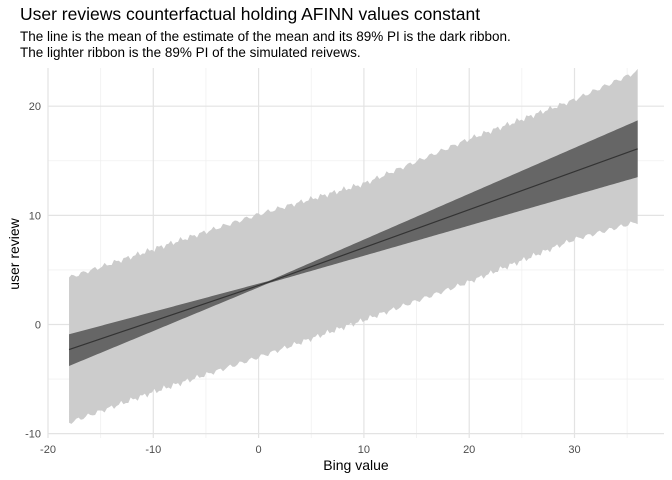 Image resolution: width=672 pixels, height=480 pixels. I want to click on x-tick-label: -20, so click(48, 450).